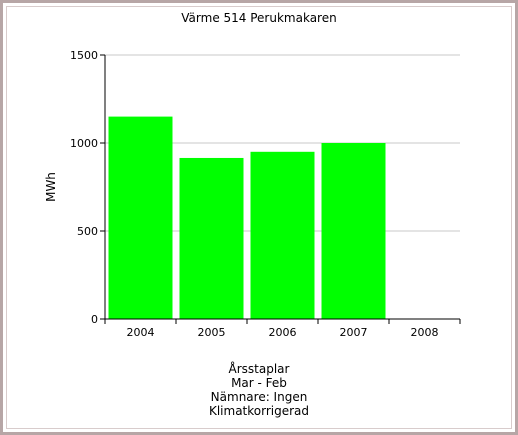 This screenshot has height=435, width=518. I want to click on x-tick-label: 2006, so click(283, 332).